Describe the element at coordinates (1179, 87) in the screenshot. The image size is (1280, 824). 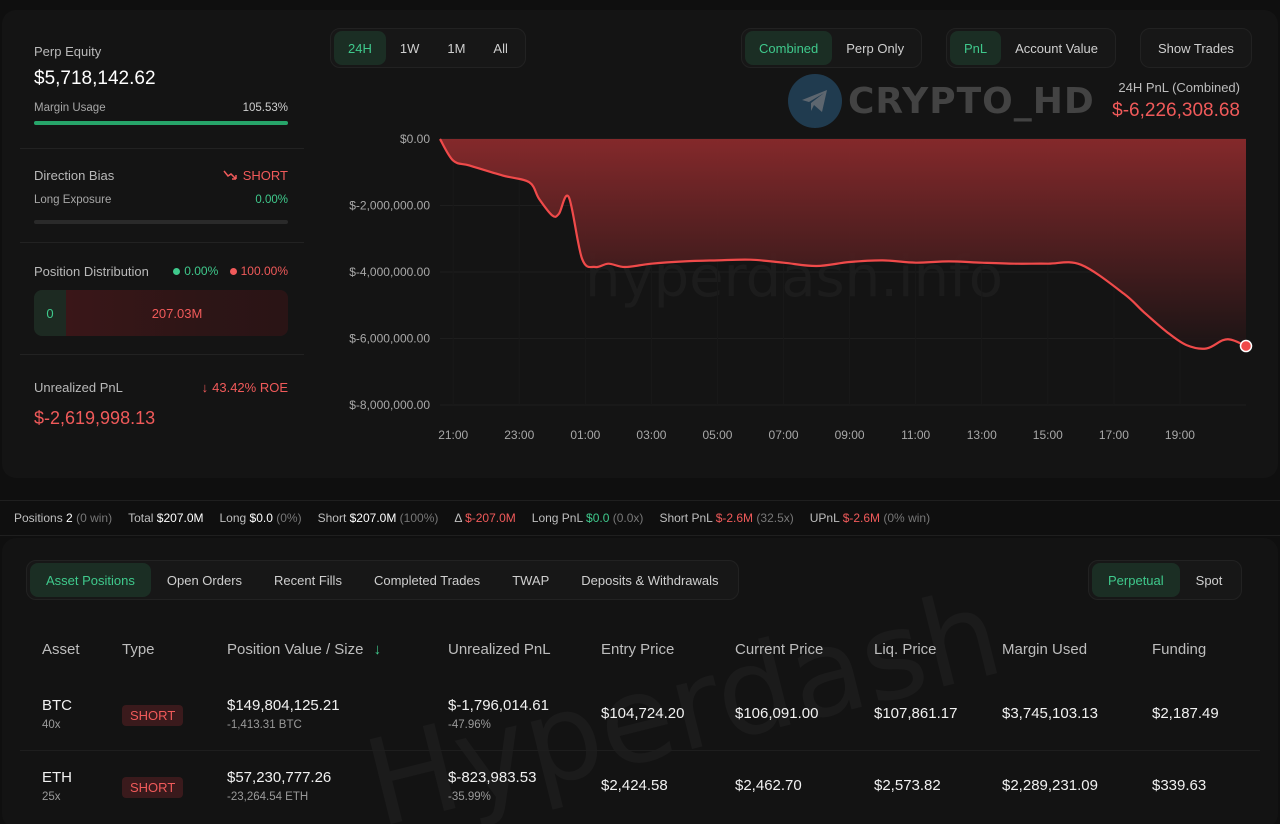
I see `pnl-header-label: 24H PnL (Combined)` at that location.